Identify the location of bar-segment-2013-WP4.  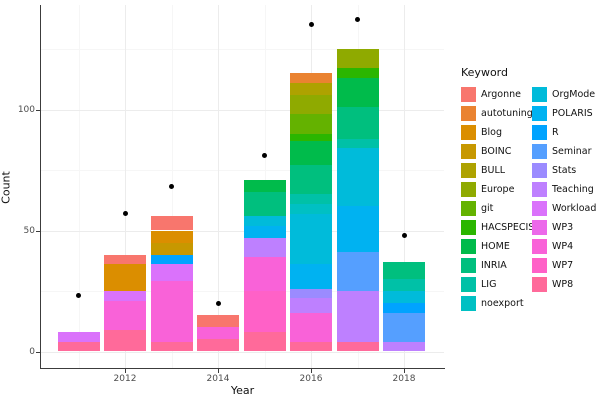
(171, 311).